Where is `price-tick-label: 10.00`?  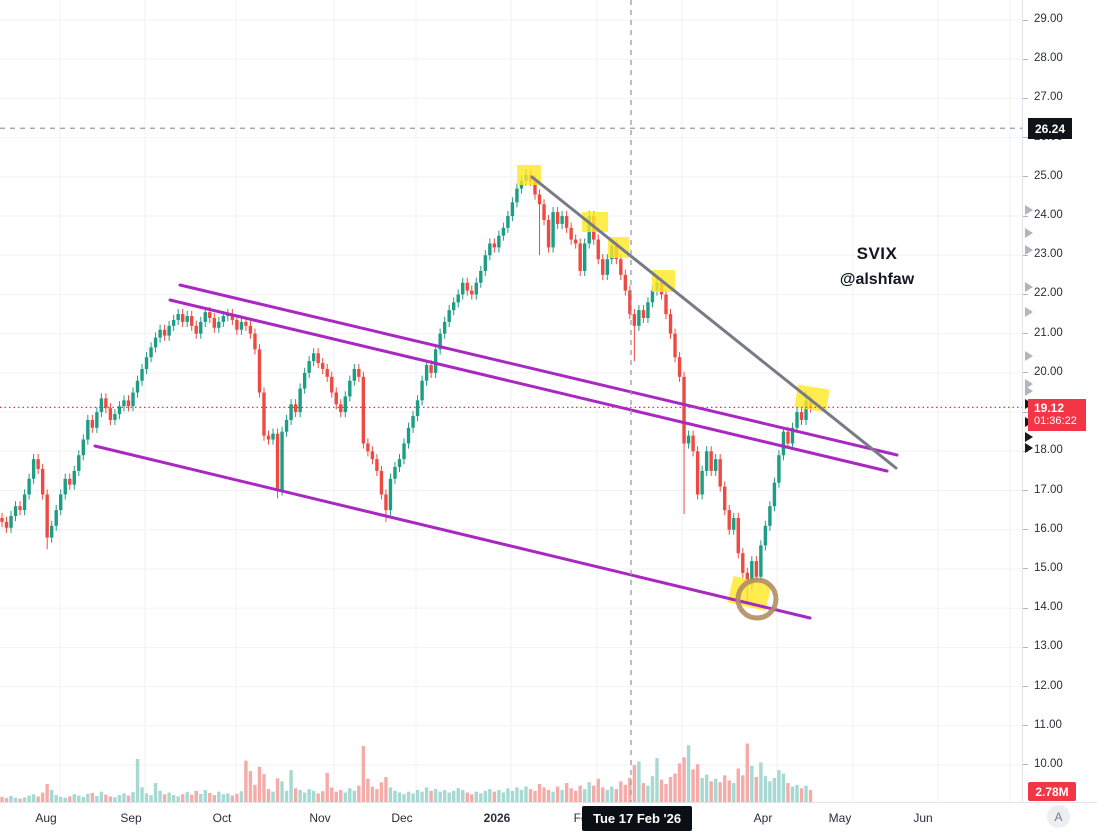 price-tick-label: 10.00 is located at coordinates (1048, 763).